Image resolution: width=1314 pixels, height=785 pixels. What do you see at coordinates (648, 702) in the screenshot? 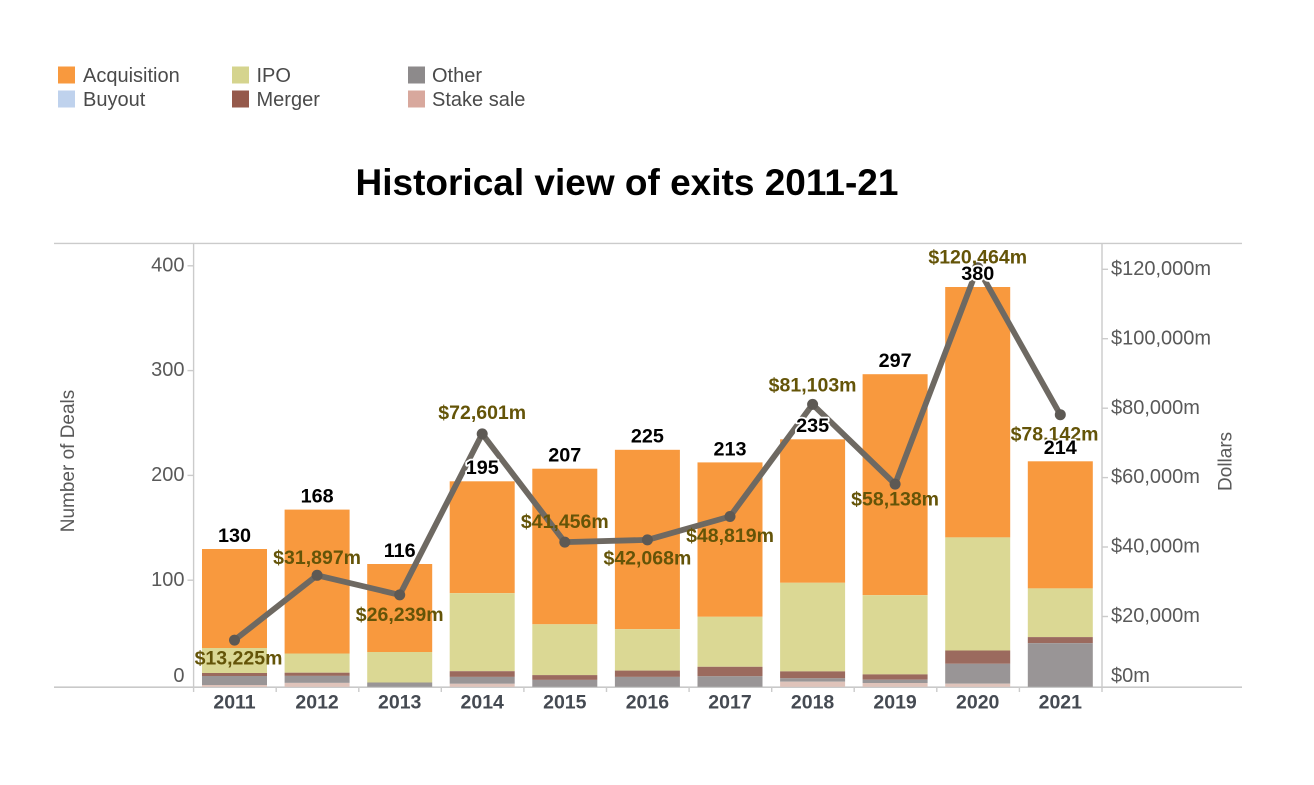
I see `svg-text: 2016` at bounding box center [648, 702].